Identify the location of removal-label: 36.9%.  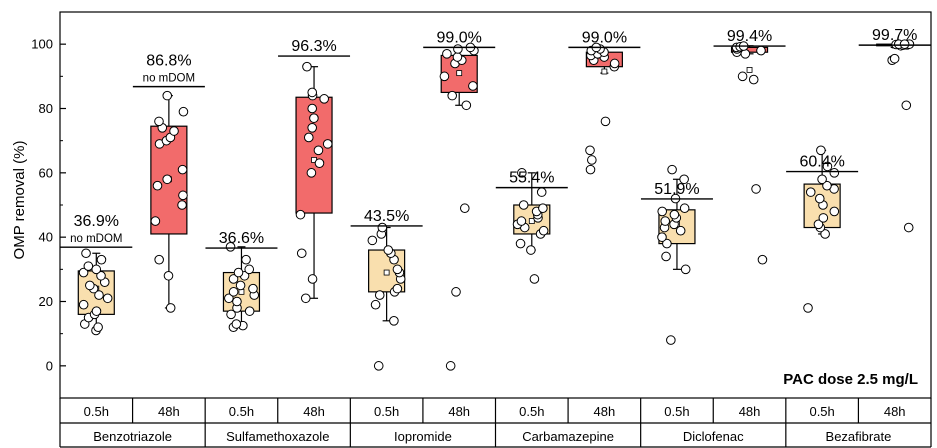
(96, 221).